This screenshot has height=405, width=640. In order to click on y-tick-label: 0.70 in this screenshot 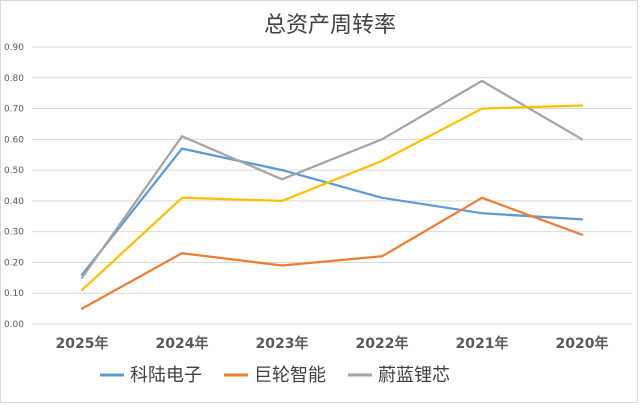, I will do `click(14, 110)`.